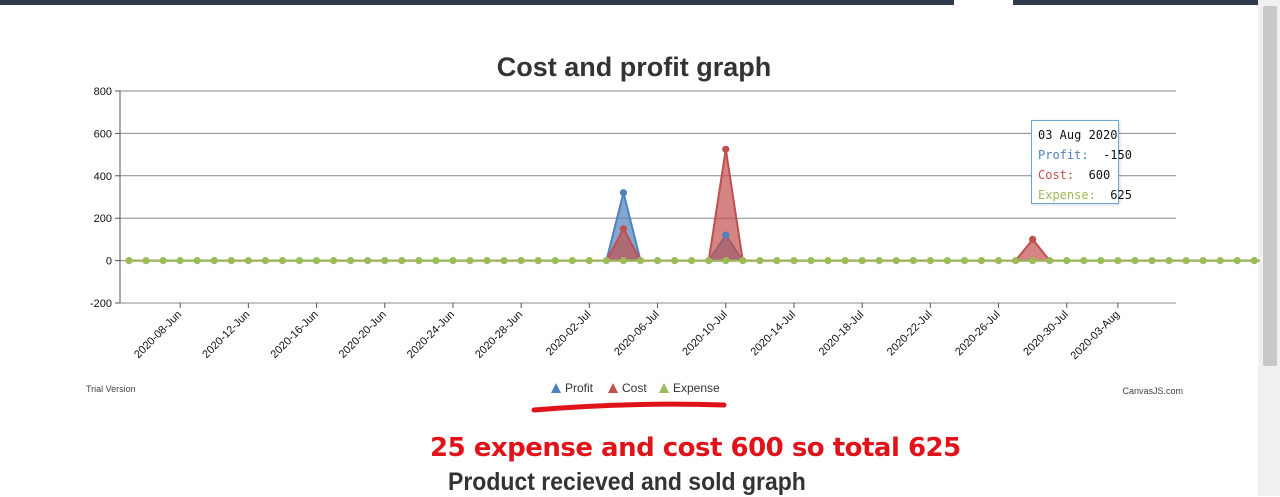 This screenshot has height=497, width=1280. I want to click on legend-marker-profit, so click(556, 388).